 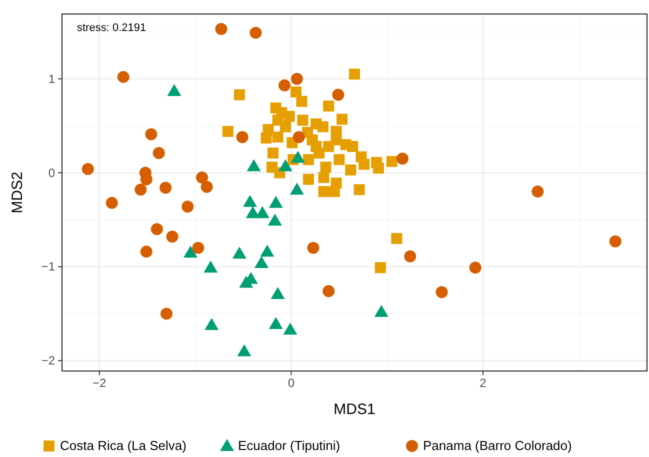 What do you see at coordinates (123, 445) in the screenshot?
I see `legend-label: Costa Rica (La Selva)` at bounding box center [123, 445].